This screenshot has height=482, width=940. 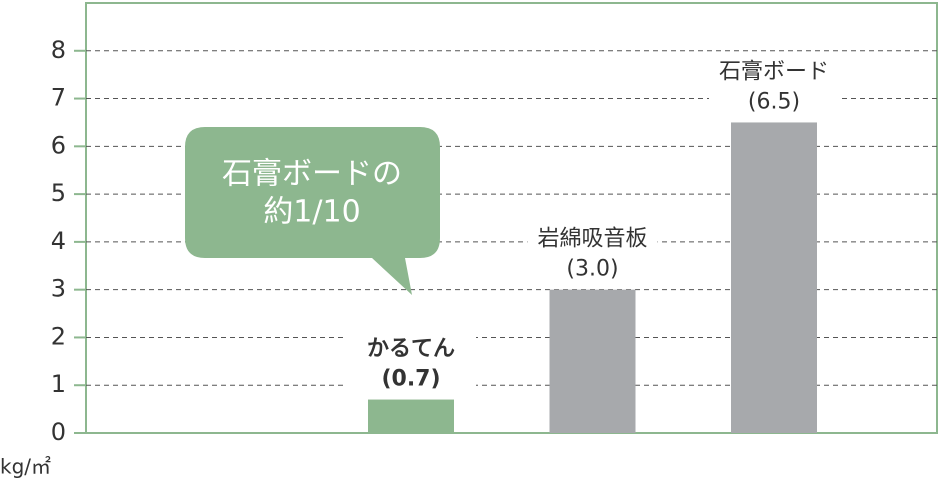 I want to click on callout, so click(x=312, y=211).